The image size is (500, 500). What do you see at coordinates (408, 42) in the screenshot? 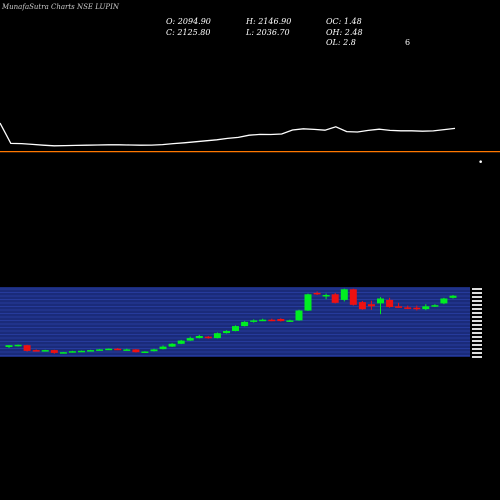
I see `corner-mark: 6` at bounding box center [408, 42].